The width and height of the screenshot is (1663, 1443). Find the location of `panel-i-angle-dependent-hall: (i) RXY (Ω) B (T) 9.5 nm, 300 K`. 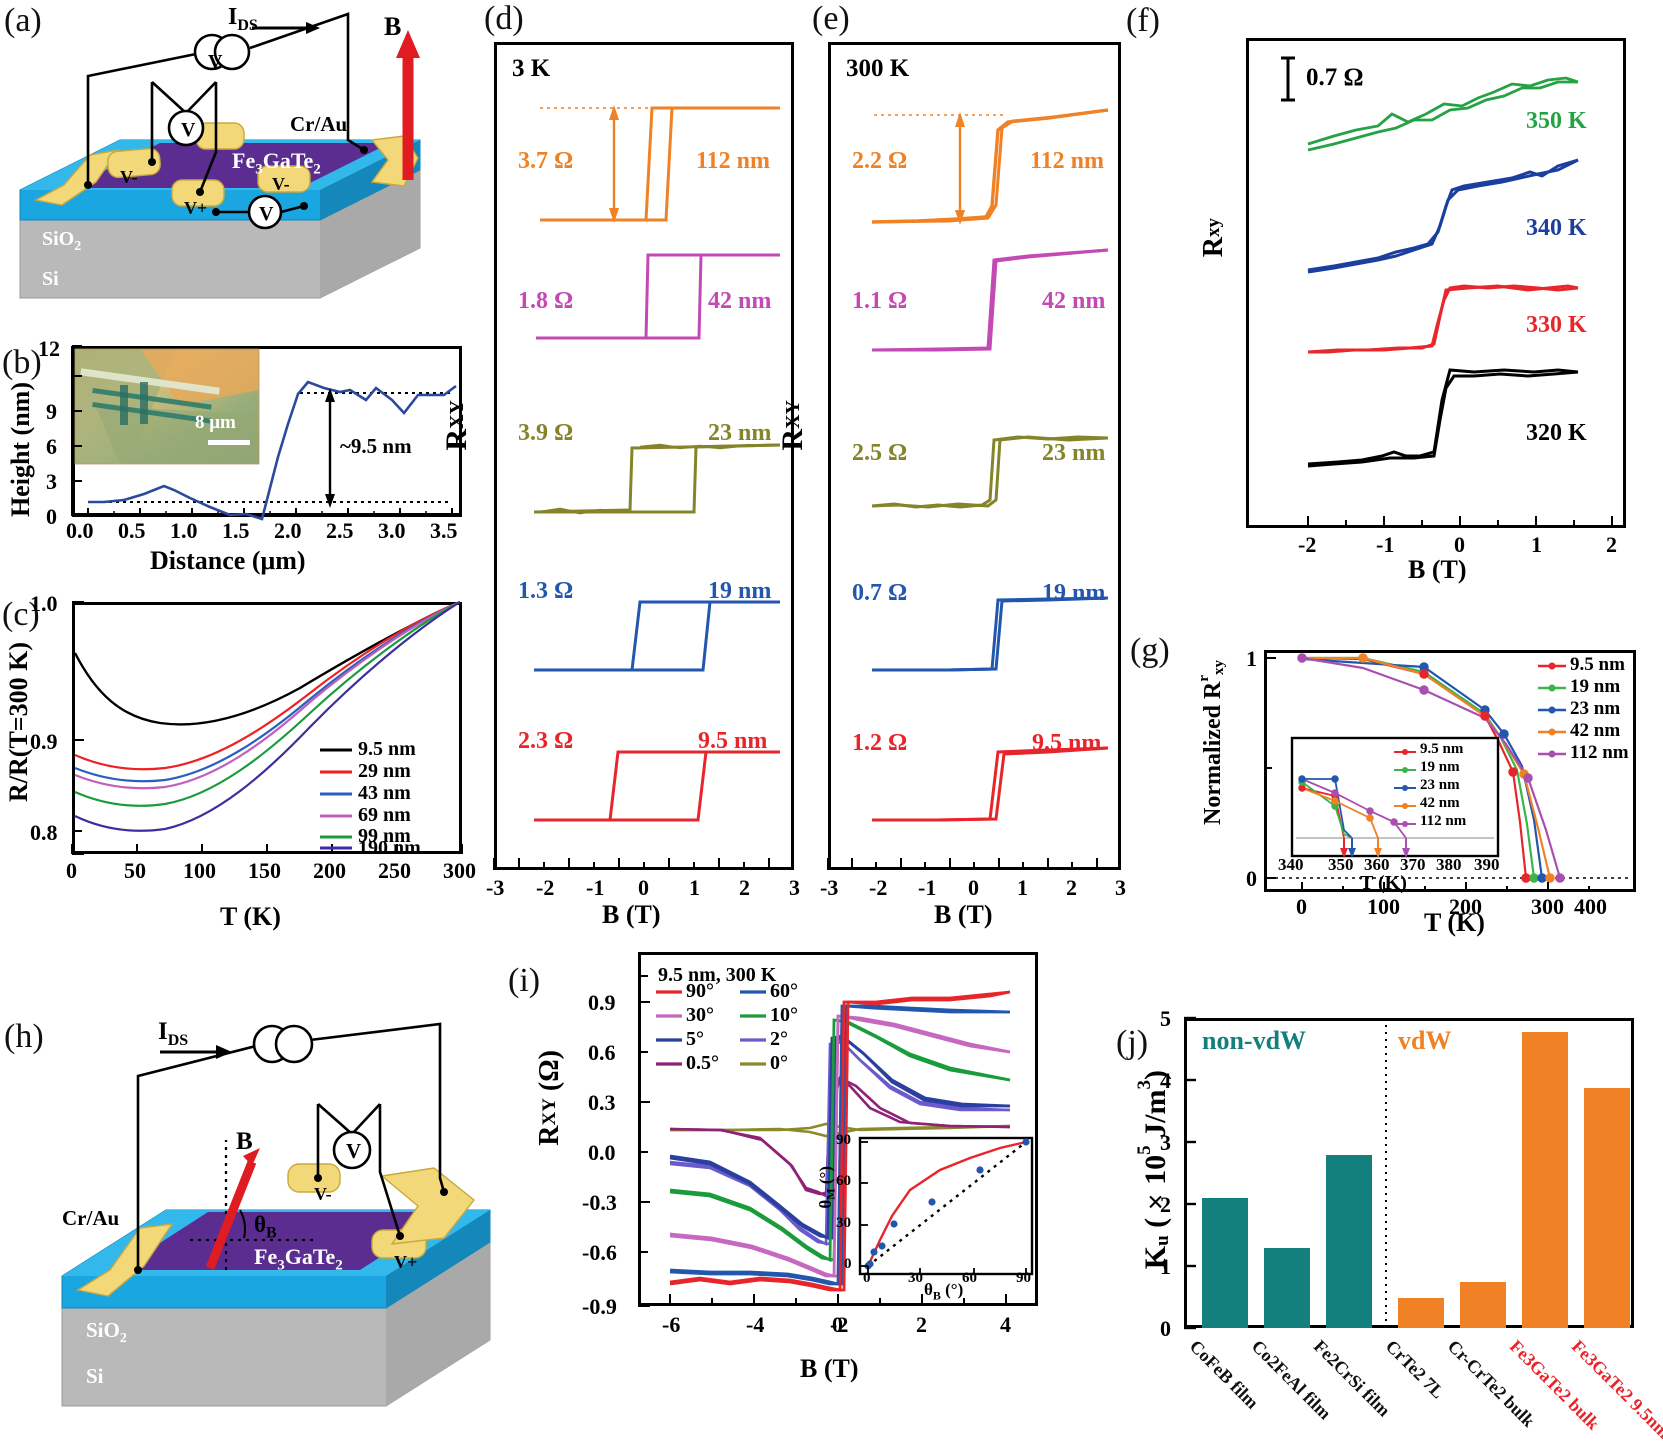

panel-i-angle-dependent-hall: (i) RXY (Ω) B (T) 9.5 nm, 300 K is located at coordinates (780, 1188).